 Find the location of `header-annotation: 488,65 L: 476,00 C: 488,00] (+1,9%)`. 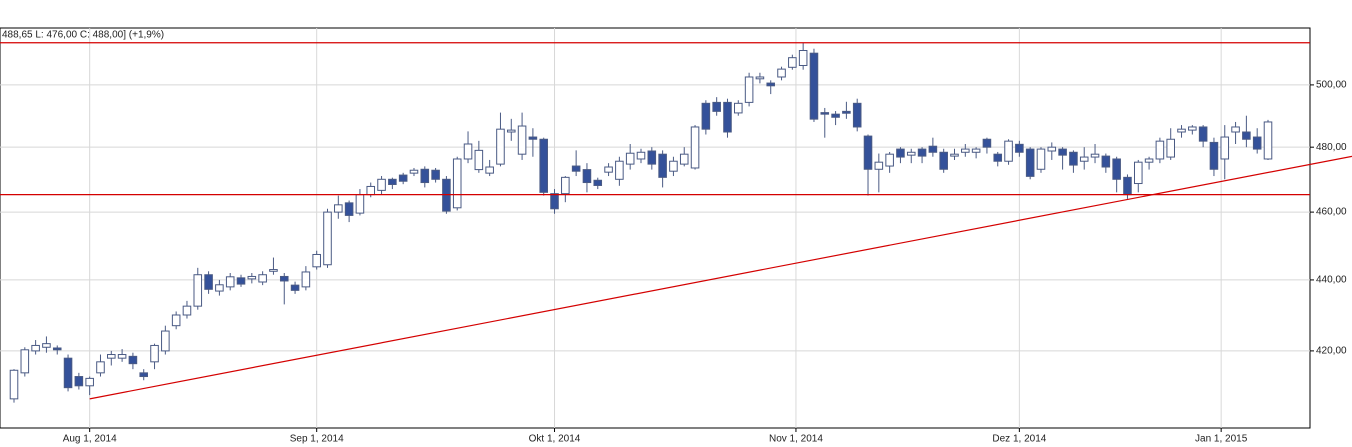

header-annotation: 488,65 L: 476,00 C: 488,00] (+1,9%) is located at coordinates (83, 35).